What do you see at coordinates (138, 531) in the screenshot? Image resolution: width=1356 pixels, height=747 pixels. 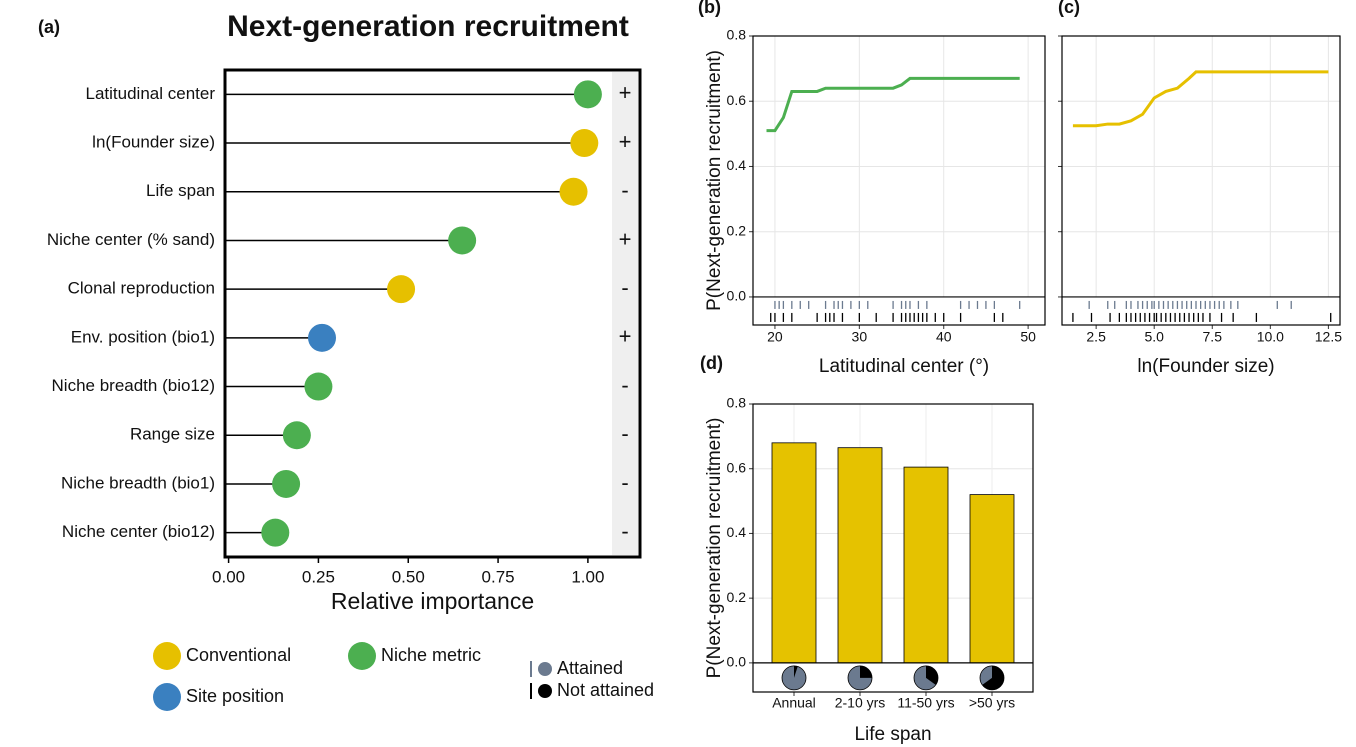 I see `category-label: Niche center (bio12)` at bounding box center [138, 531].